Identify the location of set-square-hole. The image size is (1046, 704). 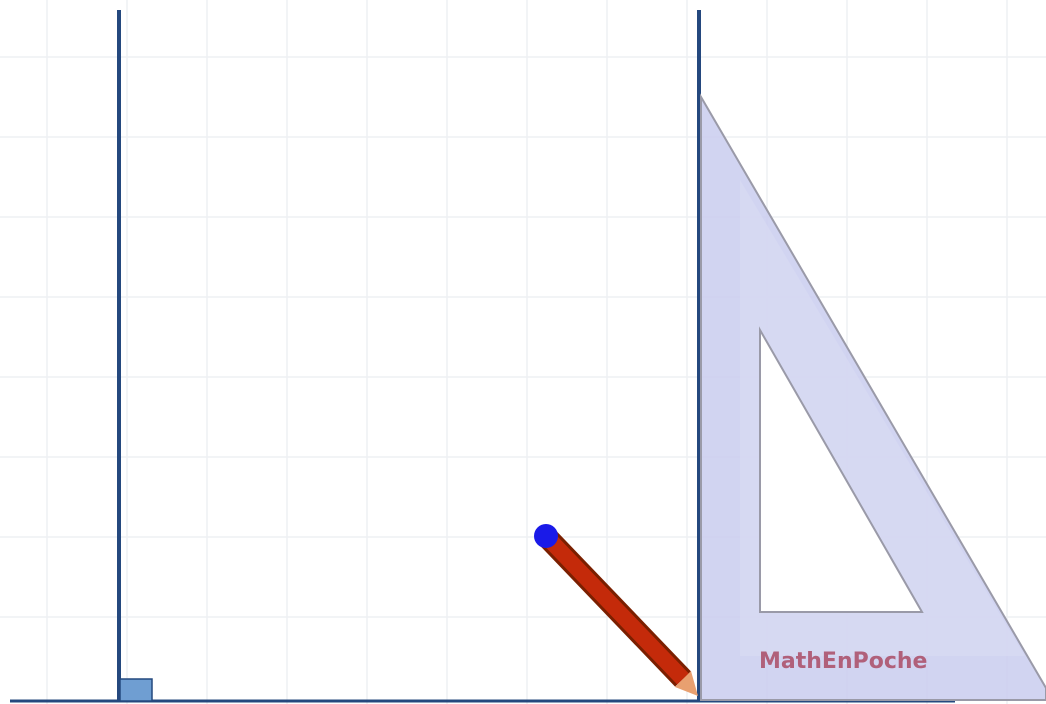
(841, 469).